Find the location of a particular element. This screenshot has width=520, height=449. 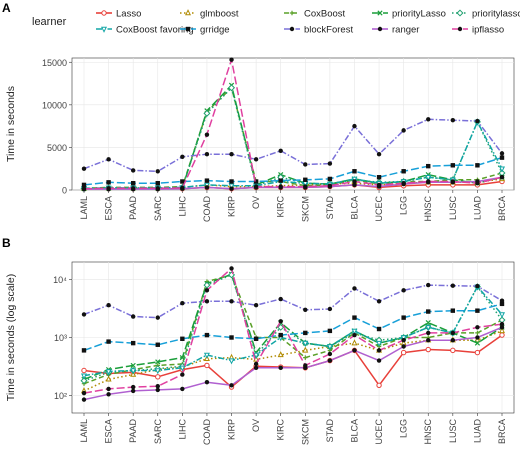

xtick-label: LGG is located at coordinates (404, 205).